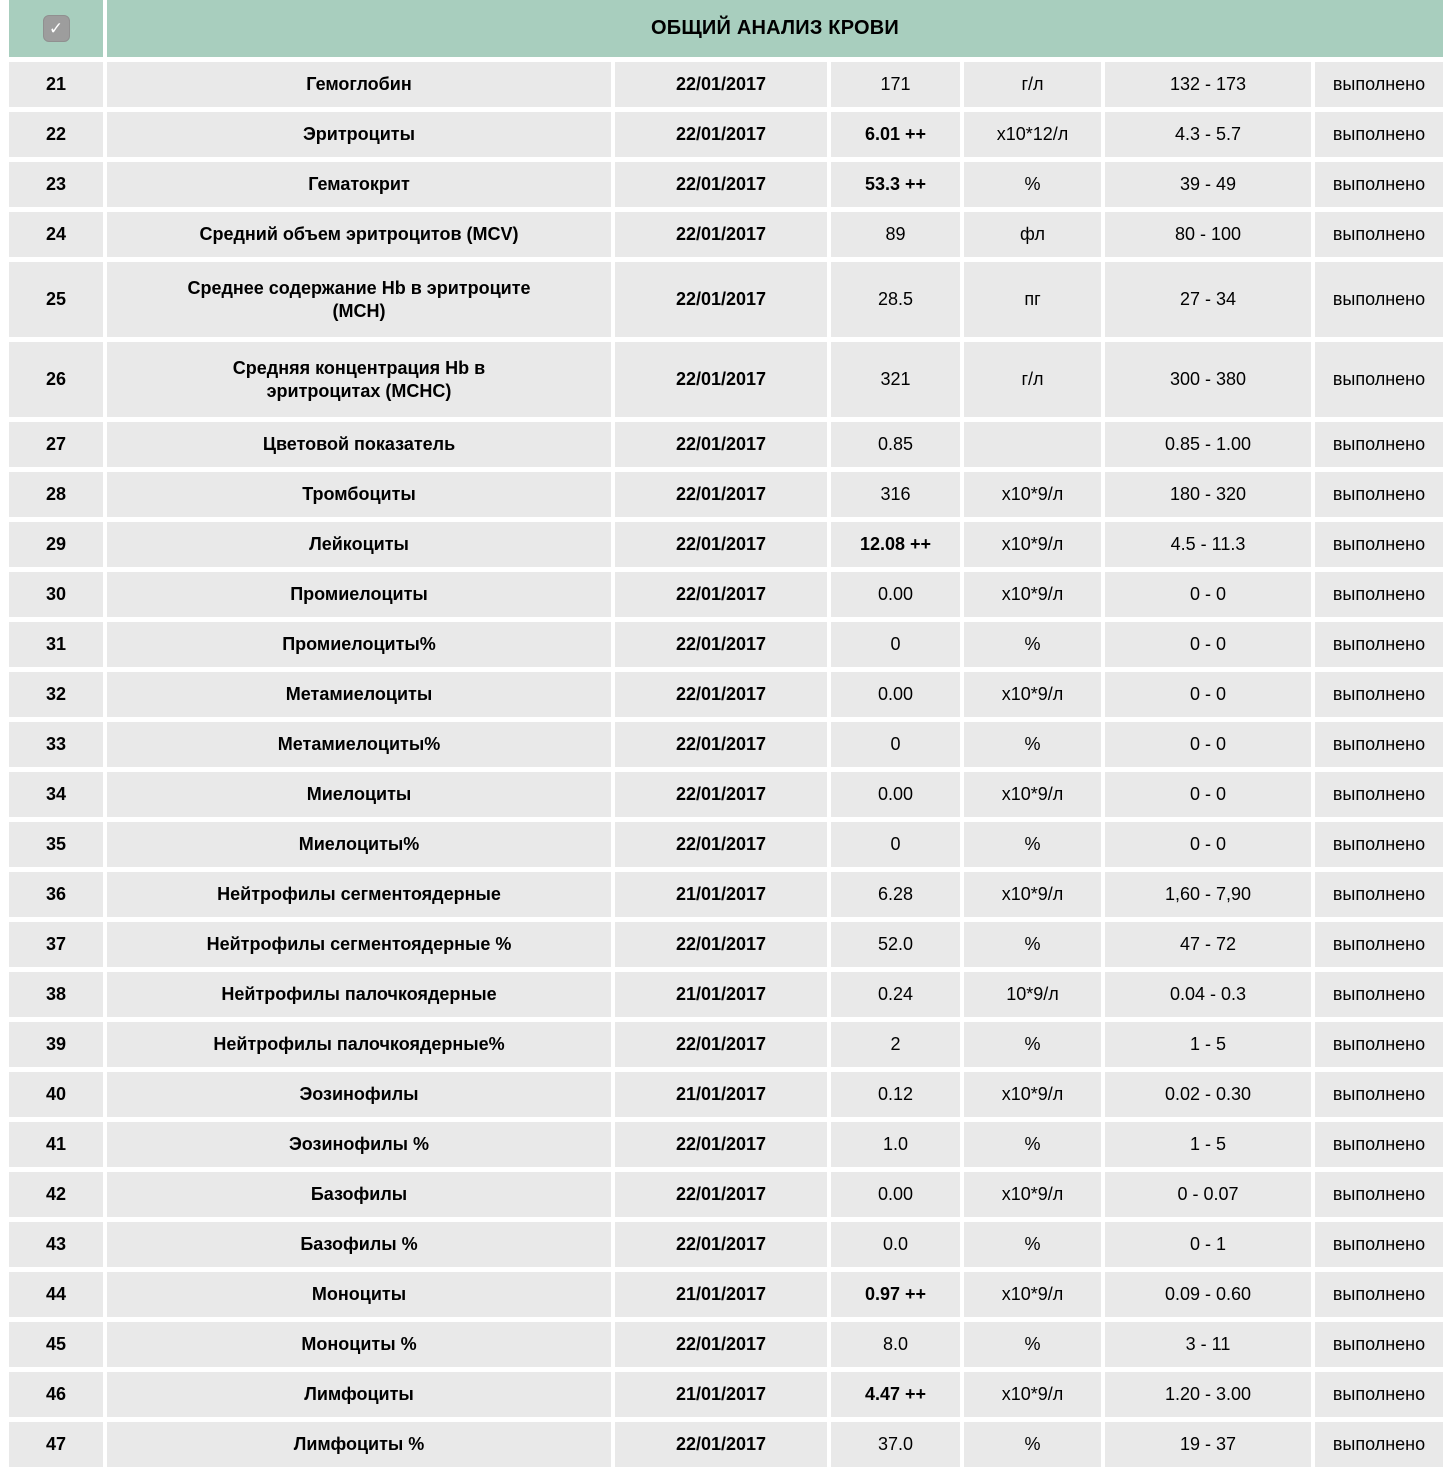 The height and width of the screenshot is (1468, 1448). I want to click on test-name: Тромбоциты, so click(359, 494).